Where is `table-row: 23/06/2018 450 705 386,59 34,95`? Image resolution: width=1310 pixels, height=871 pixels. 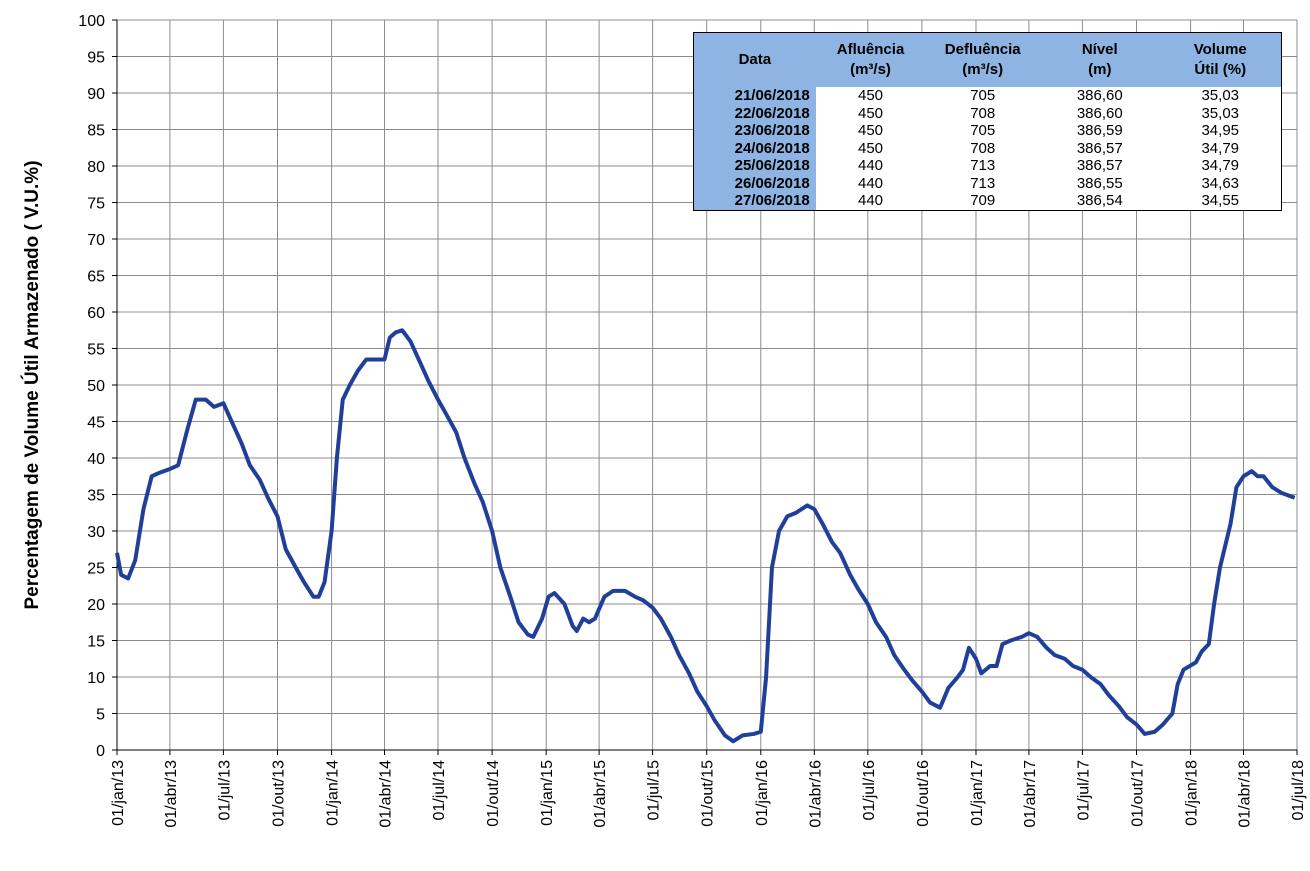 table-row: 23/06/2018 450 705 386,59 34,95 is located at coordinates (987, 131).